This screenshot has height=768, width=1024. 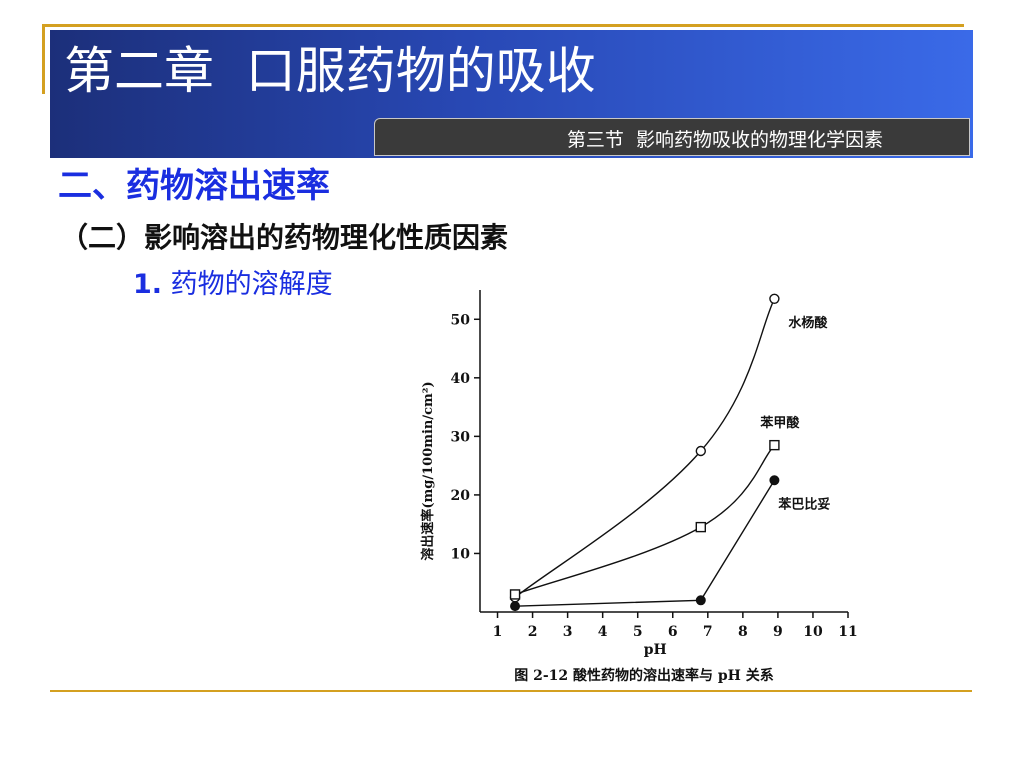 I want to click on y-tick-label: 30, so click(x=461, y=437).